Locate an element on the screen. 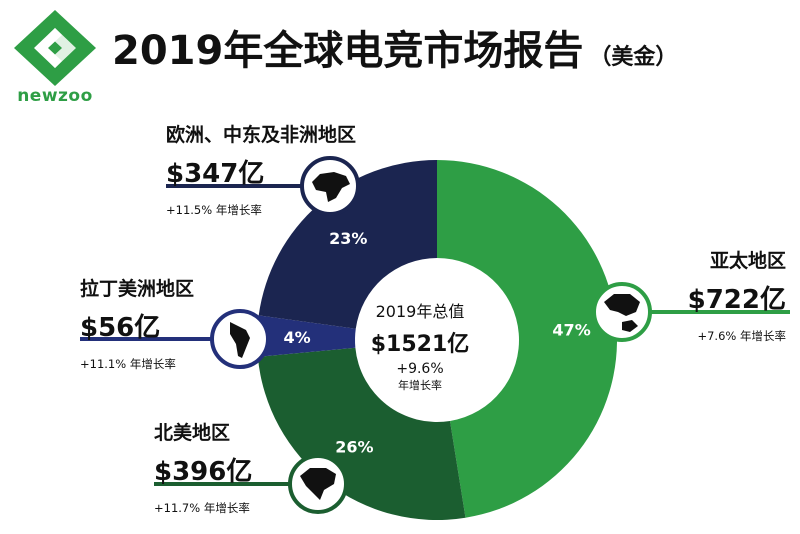 This screenshot has width=800, height=534. region-value: $56亿 is located at coordinates (120, 328).